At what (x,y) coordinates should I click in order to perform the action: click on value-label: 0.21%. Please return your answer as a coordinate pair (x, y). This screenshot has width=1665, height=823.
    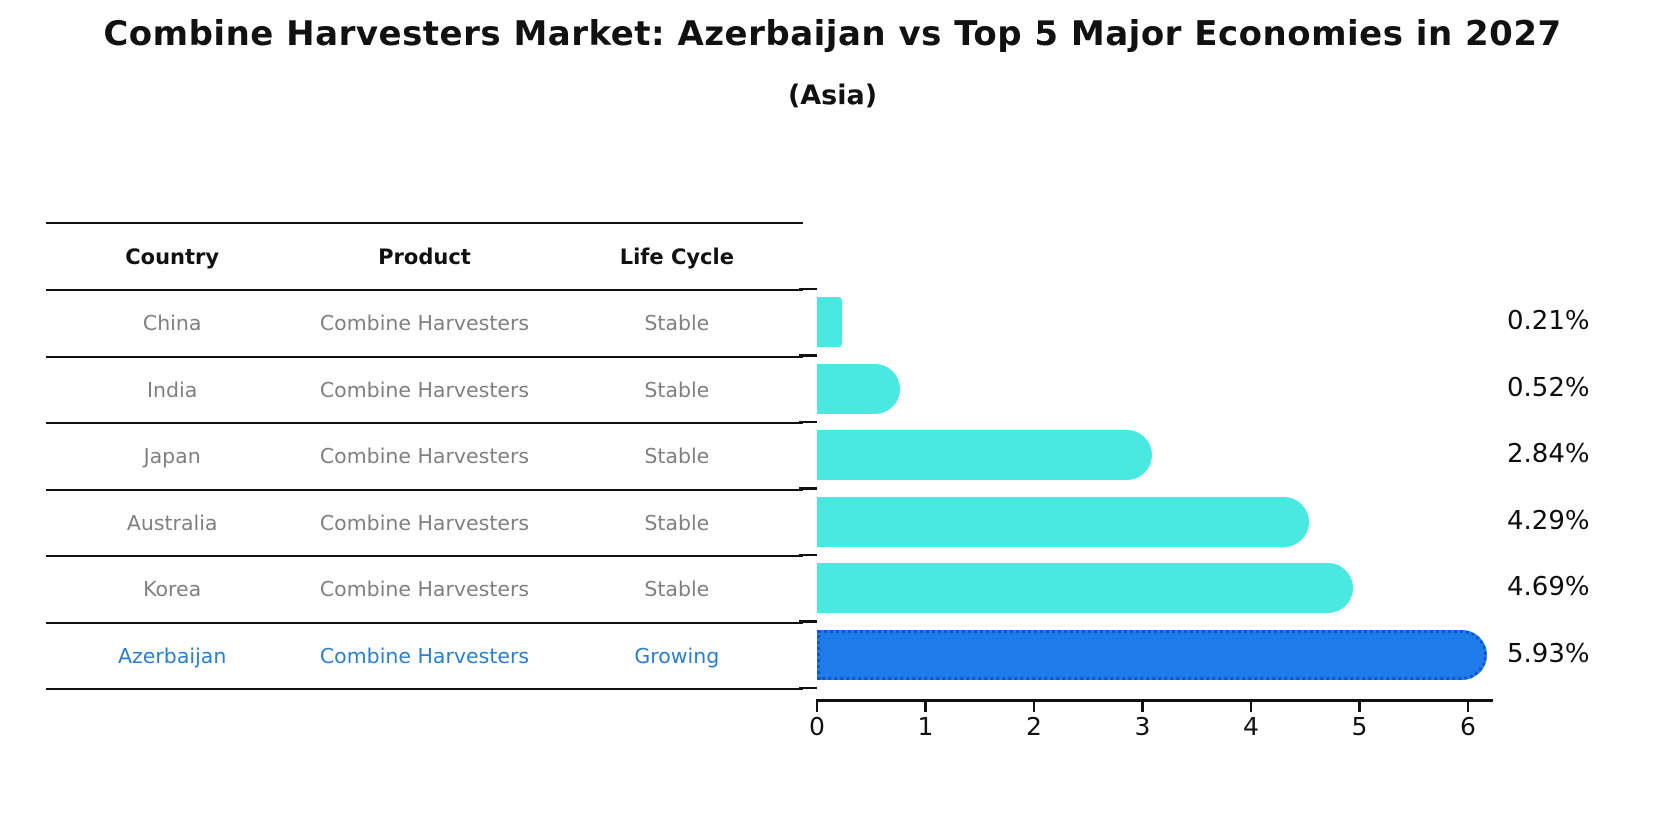
    Looking at the image, I should click on (1548, 321).